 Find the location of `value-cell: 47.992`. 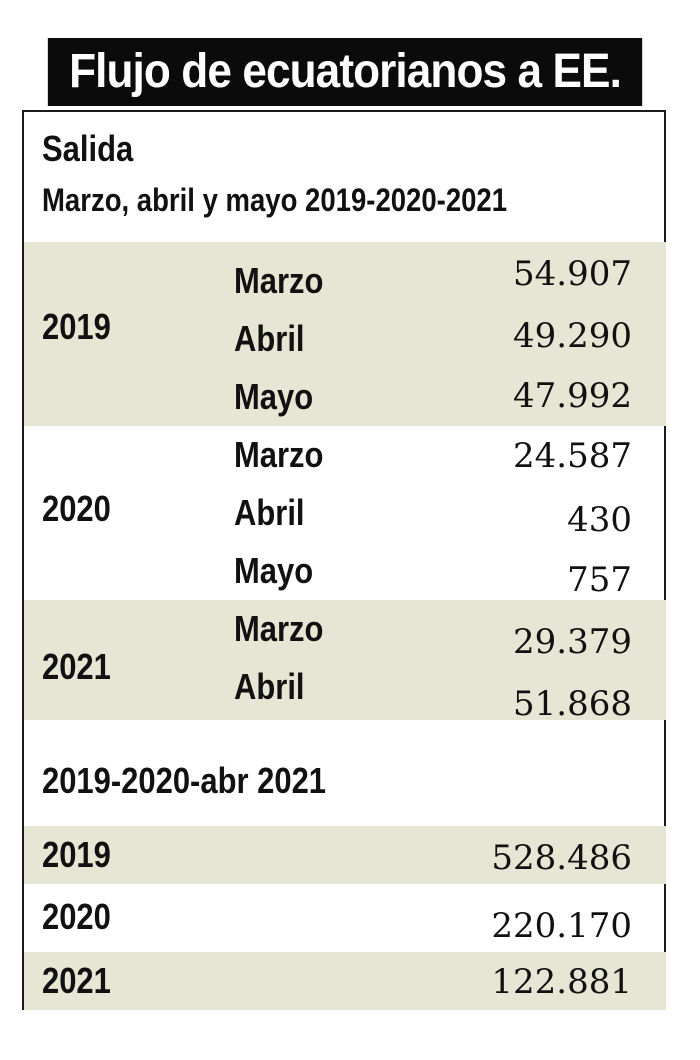

value-cell: 47.992 is located at coordinates (572, 396).